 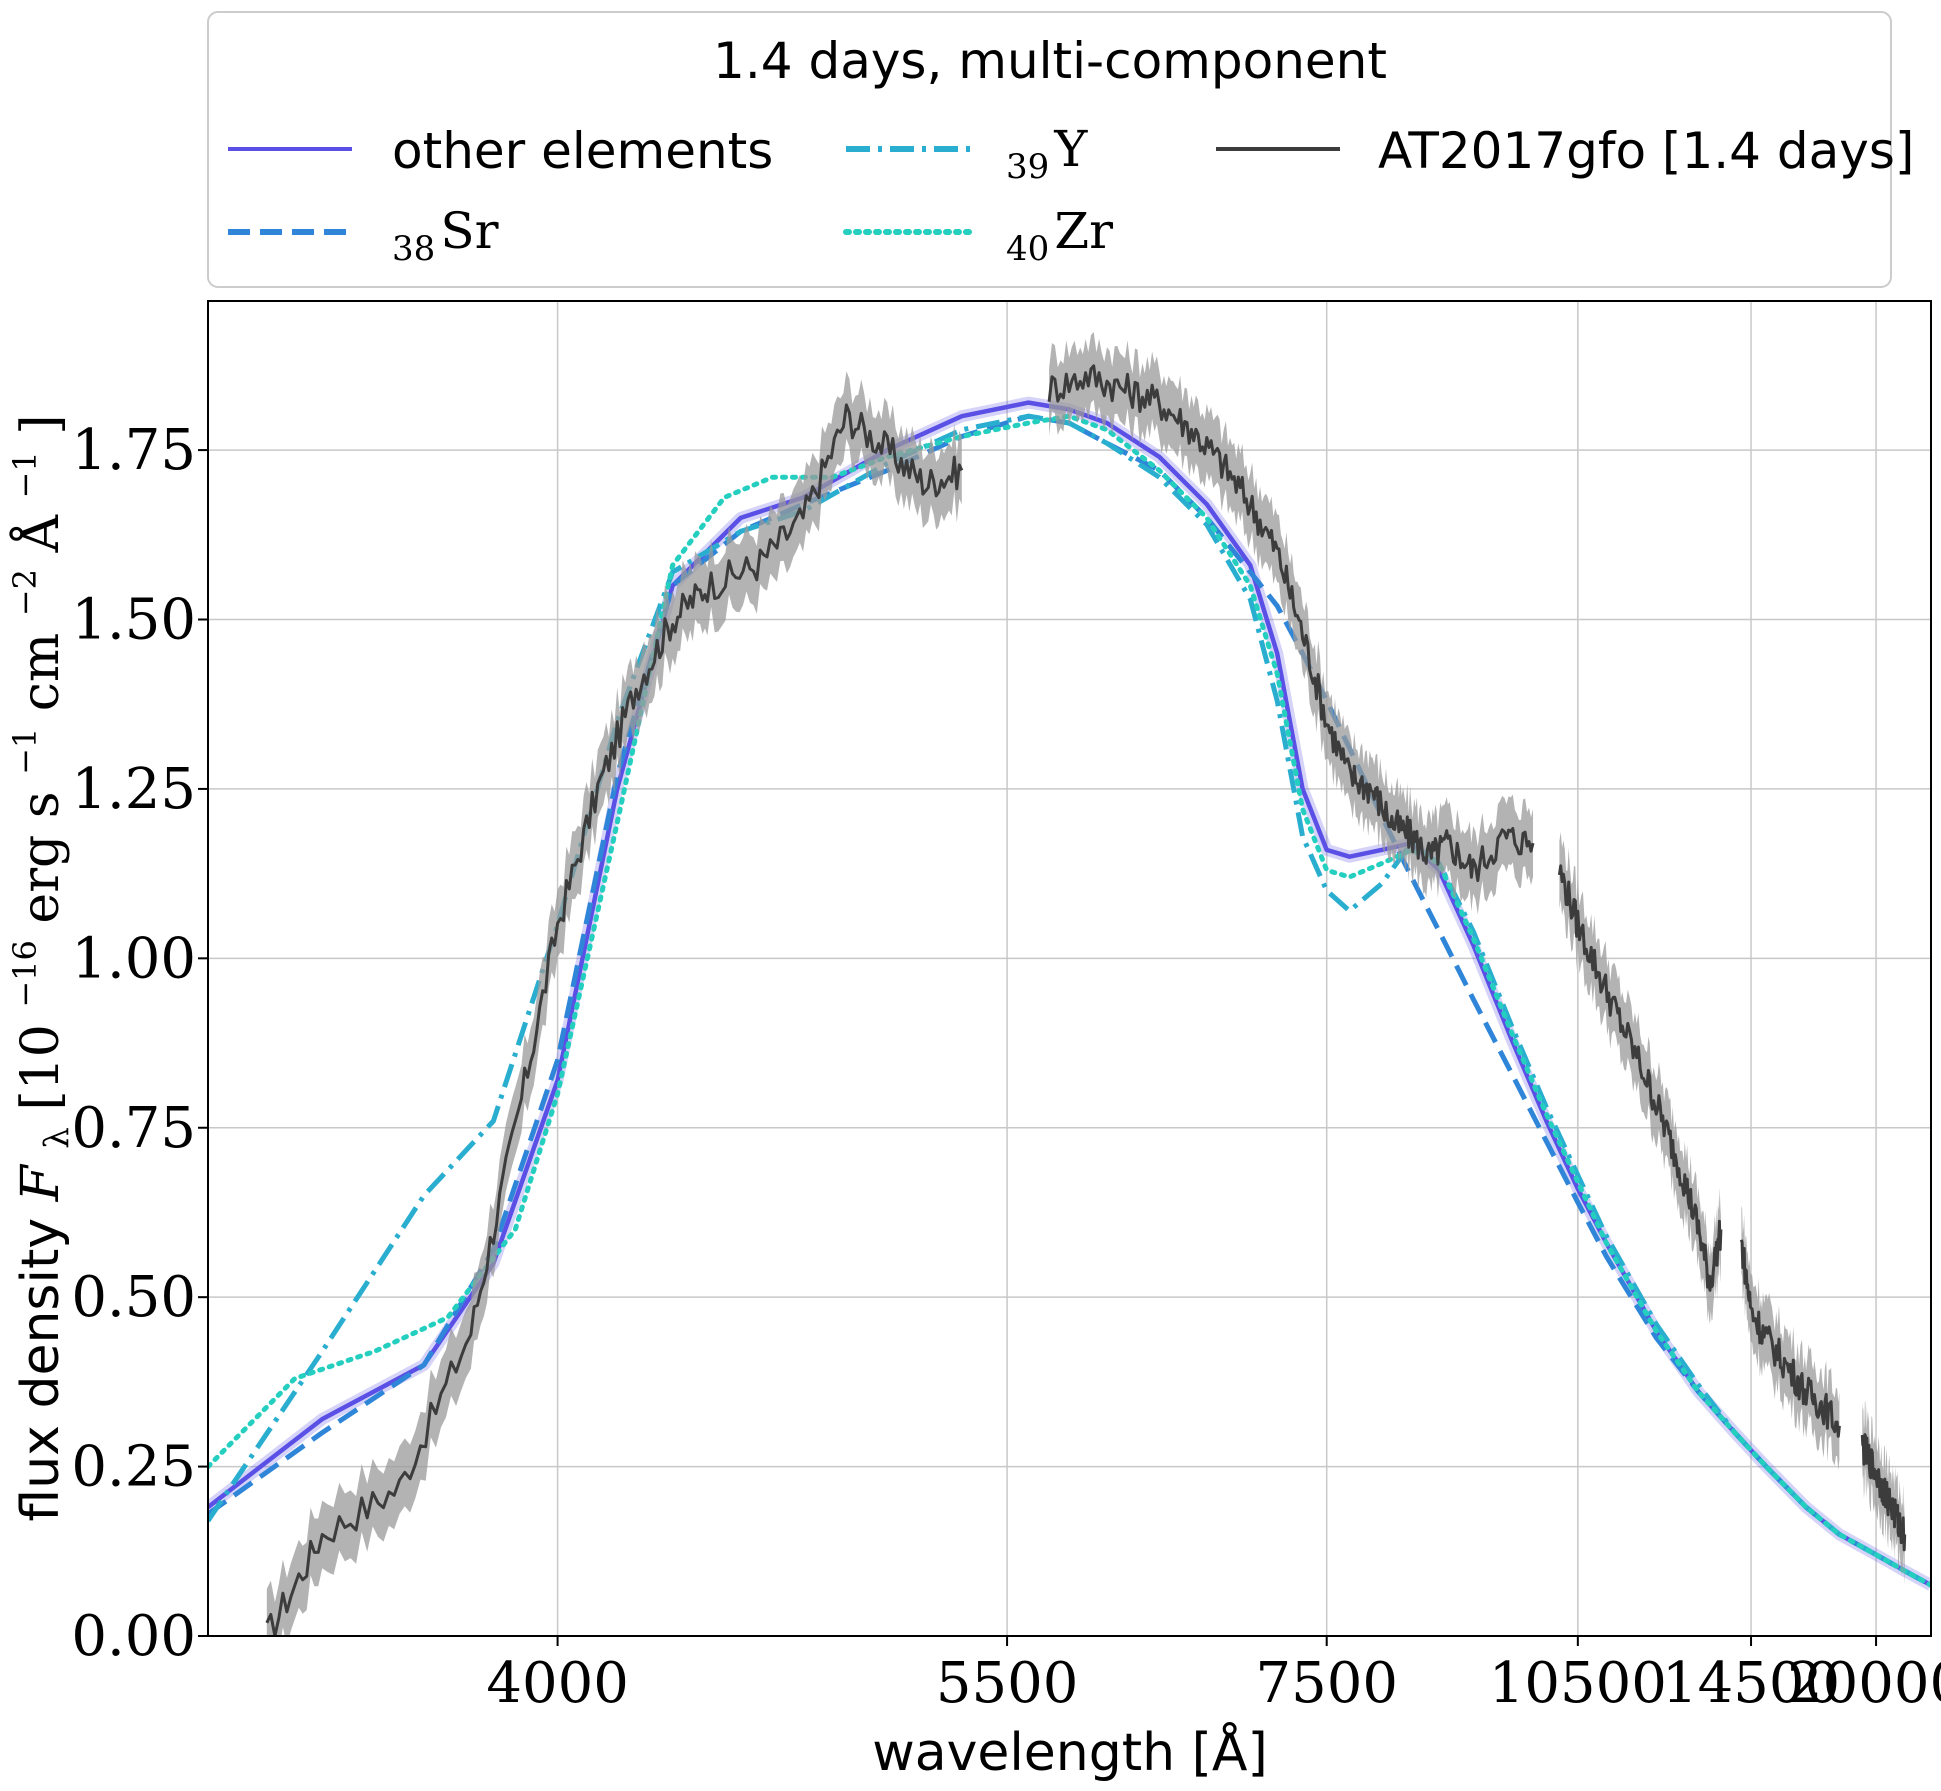 I want to click on y-tick-label: 0.50, so click(x=133, y=1297).